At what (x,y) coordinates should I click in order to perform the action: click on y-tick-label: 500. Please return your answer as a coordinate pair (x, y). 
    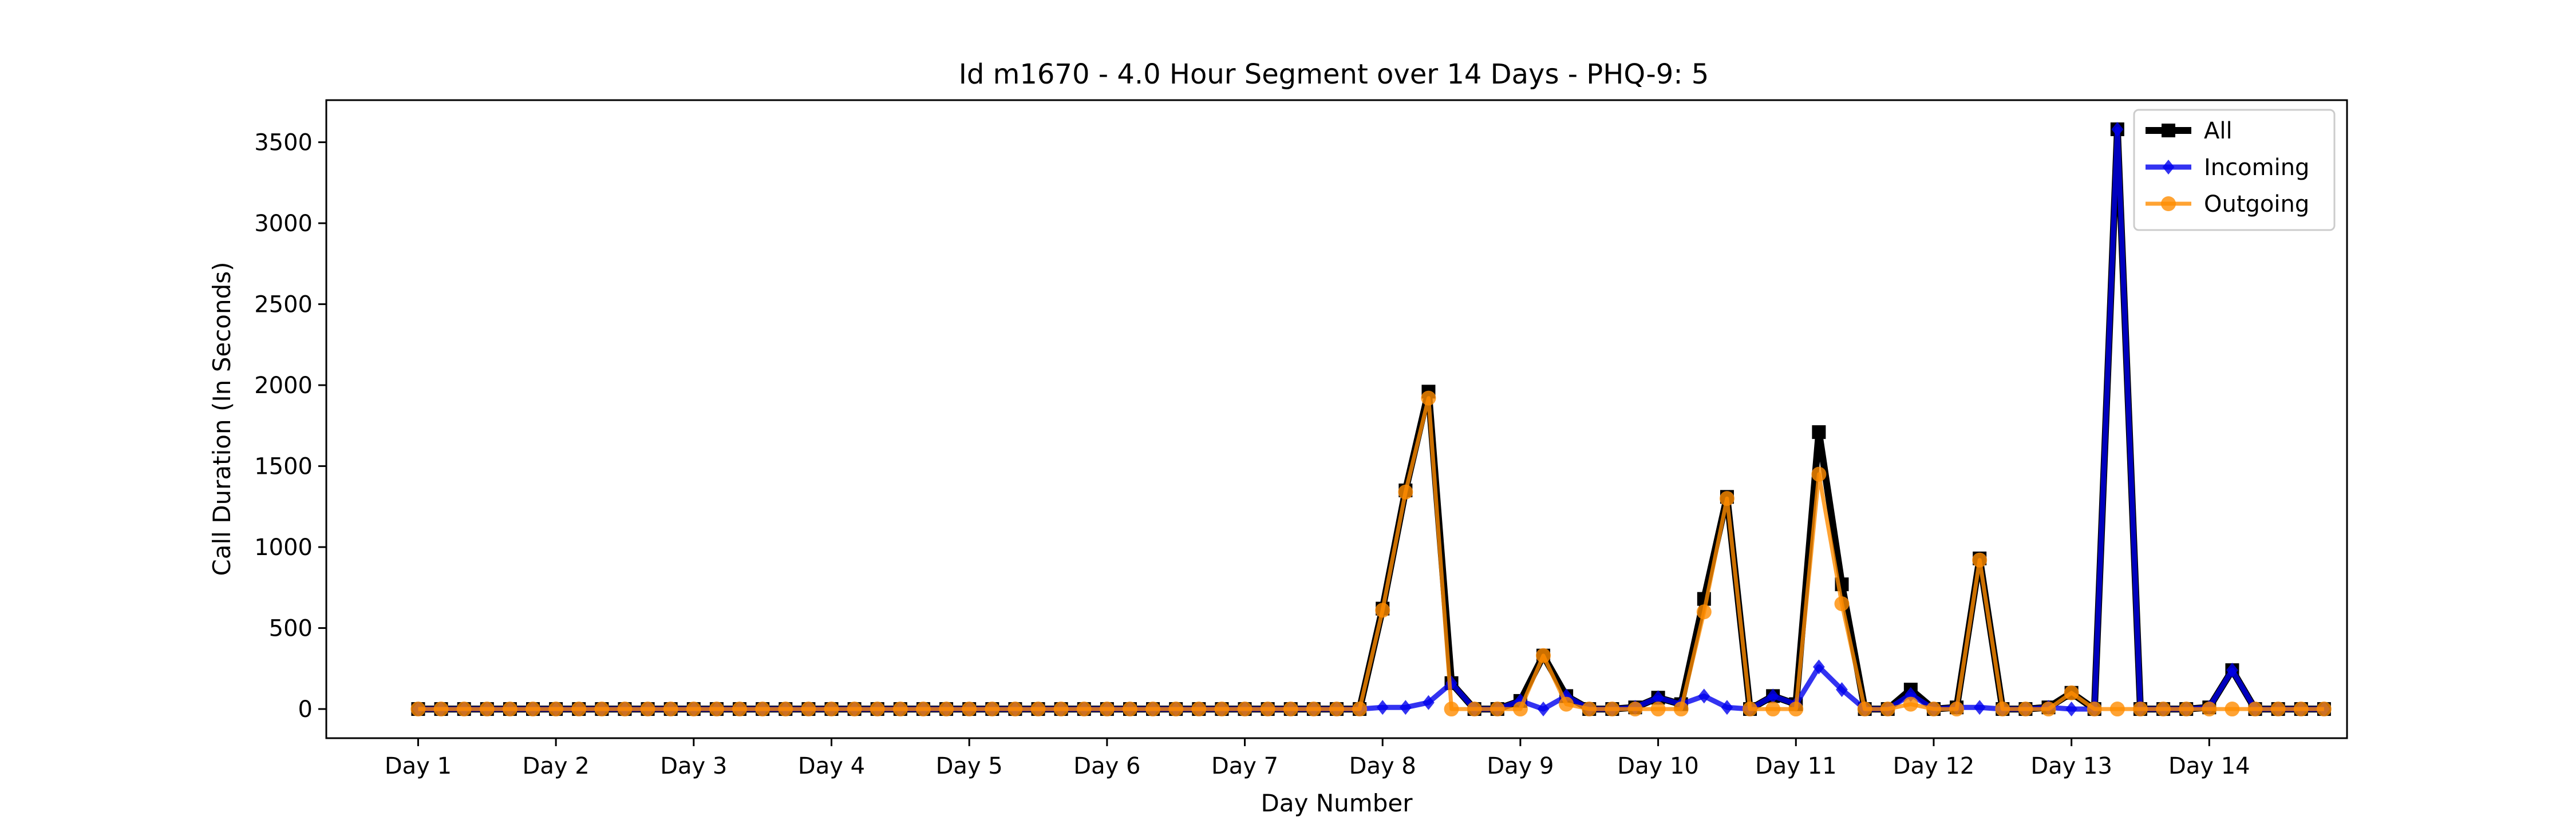
    Looking at the image, I should click on (291, 629).